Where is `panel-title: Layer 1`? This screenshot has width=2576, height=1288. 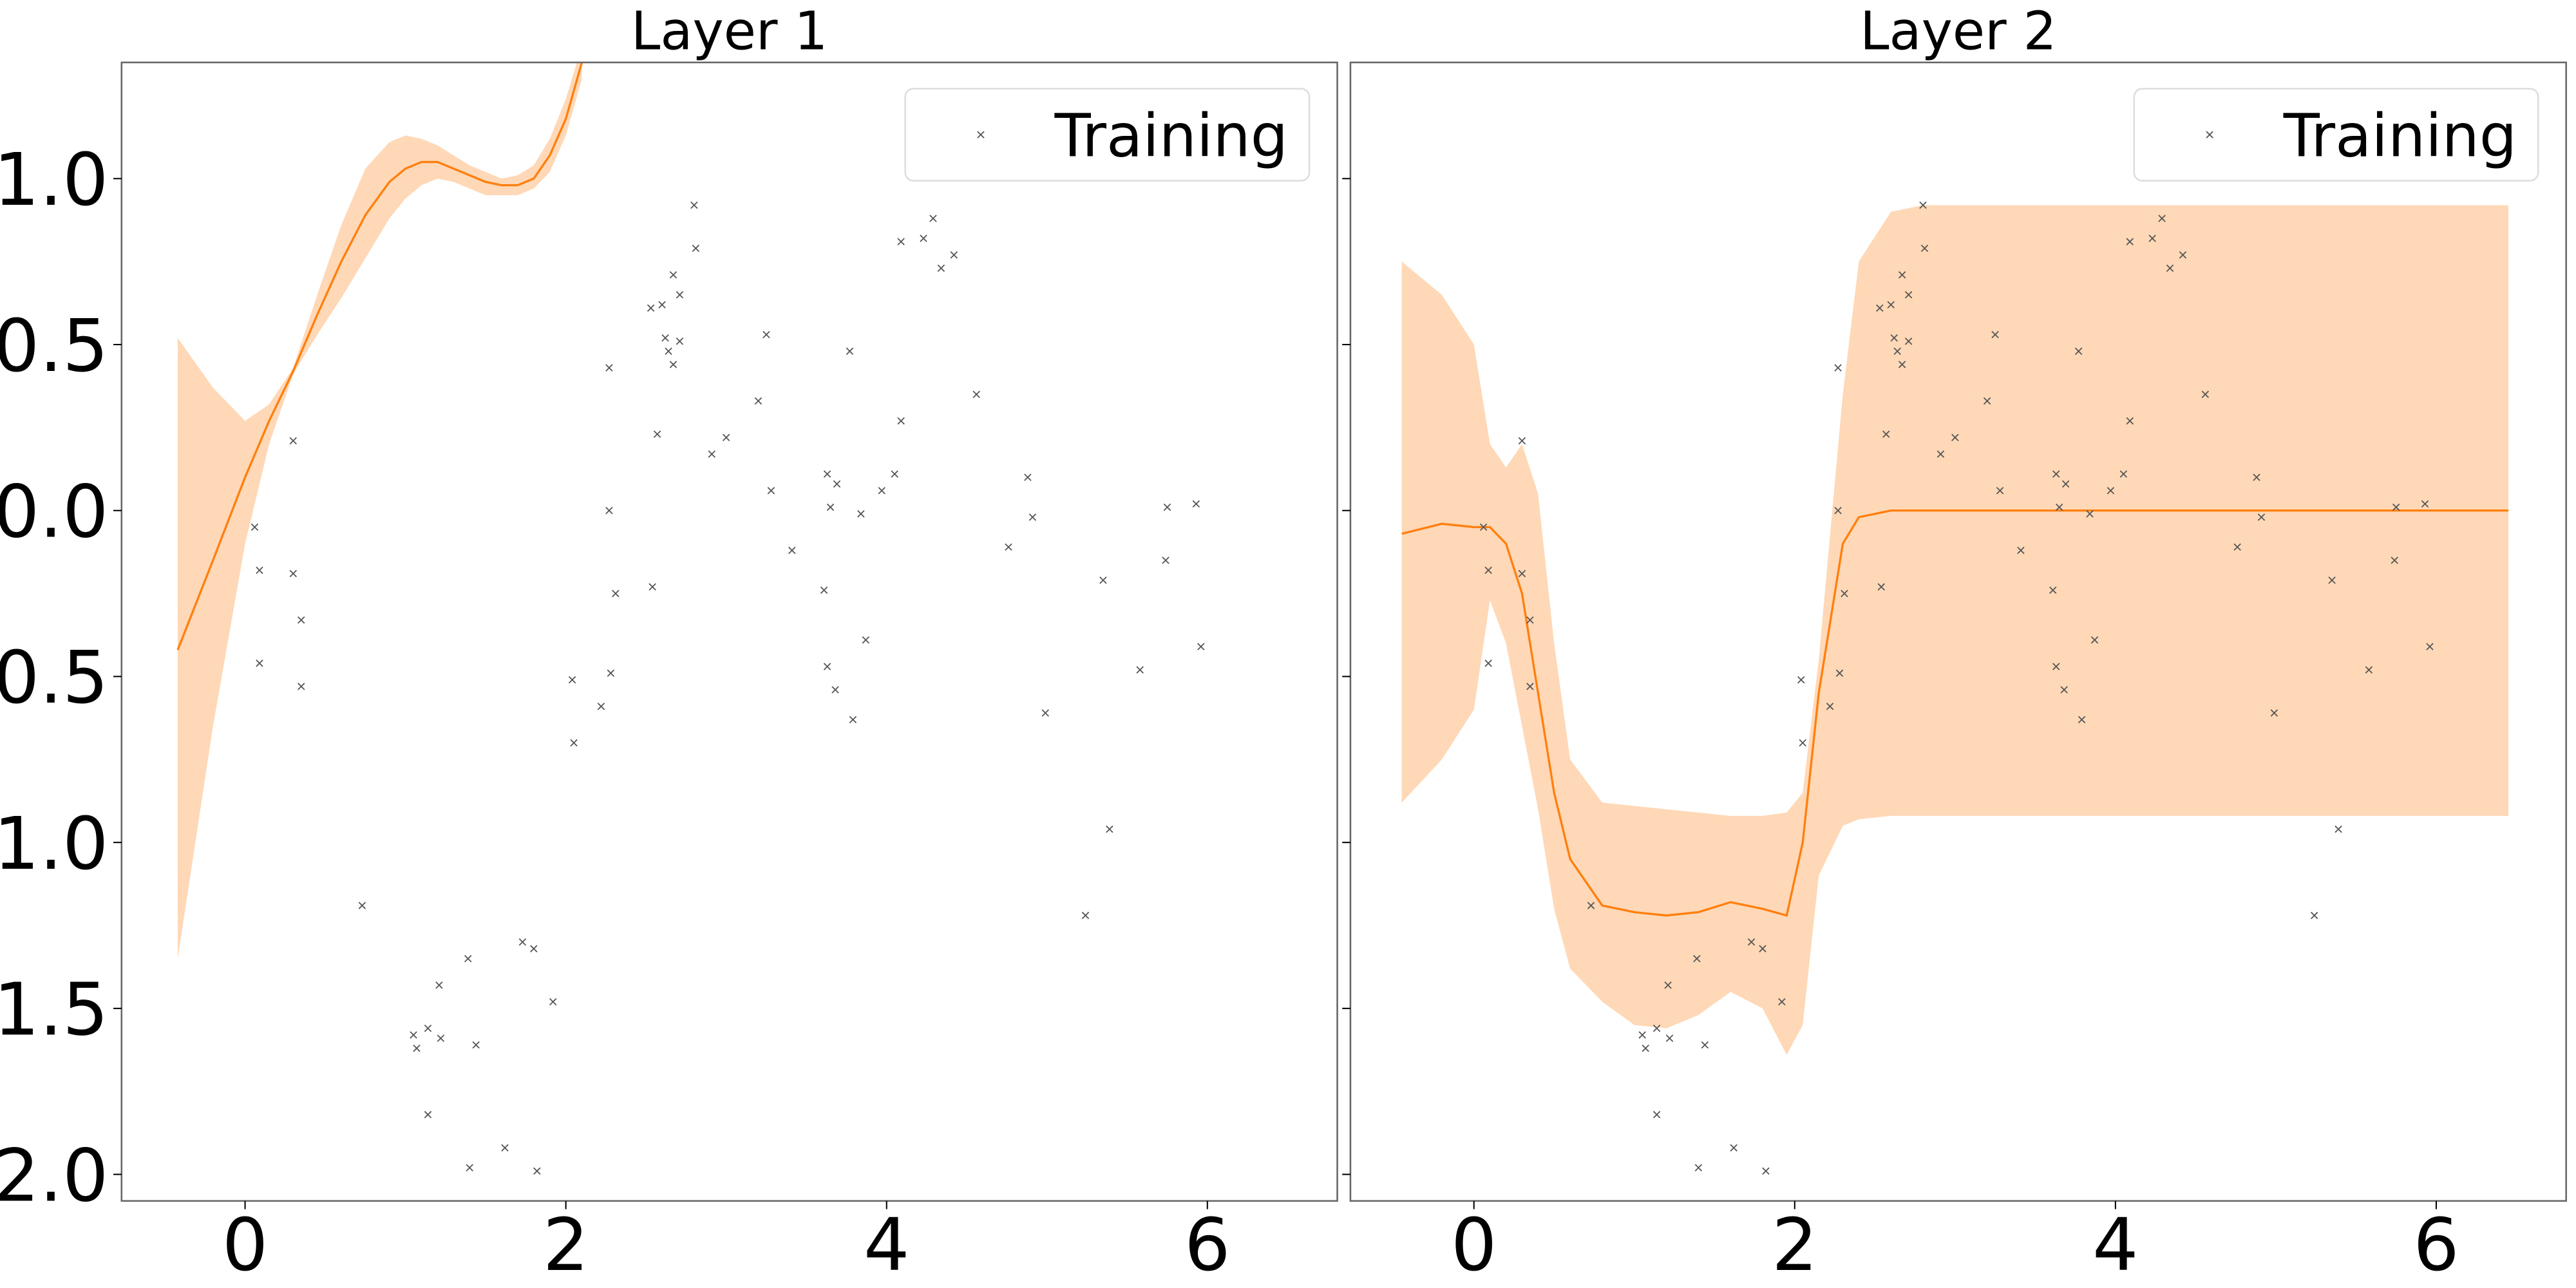 panel-title: Layer 1 is located at coordinates (729, 32).